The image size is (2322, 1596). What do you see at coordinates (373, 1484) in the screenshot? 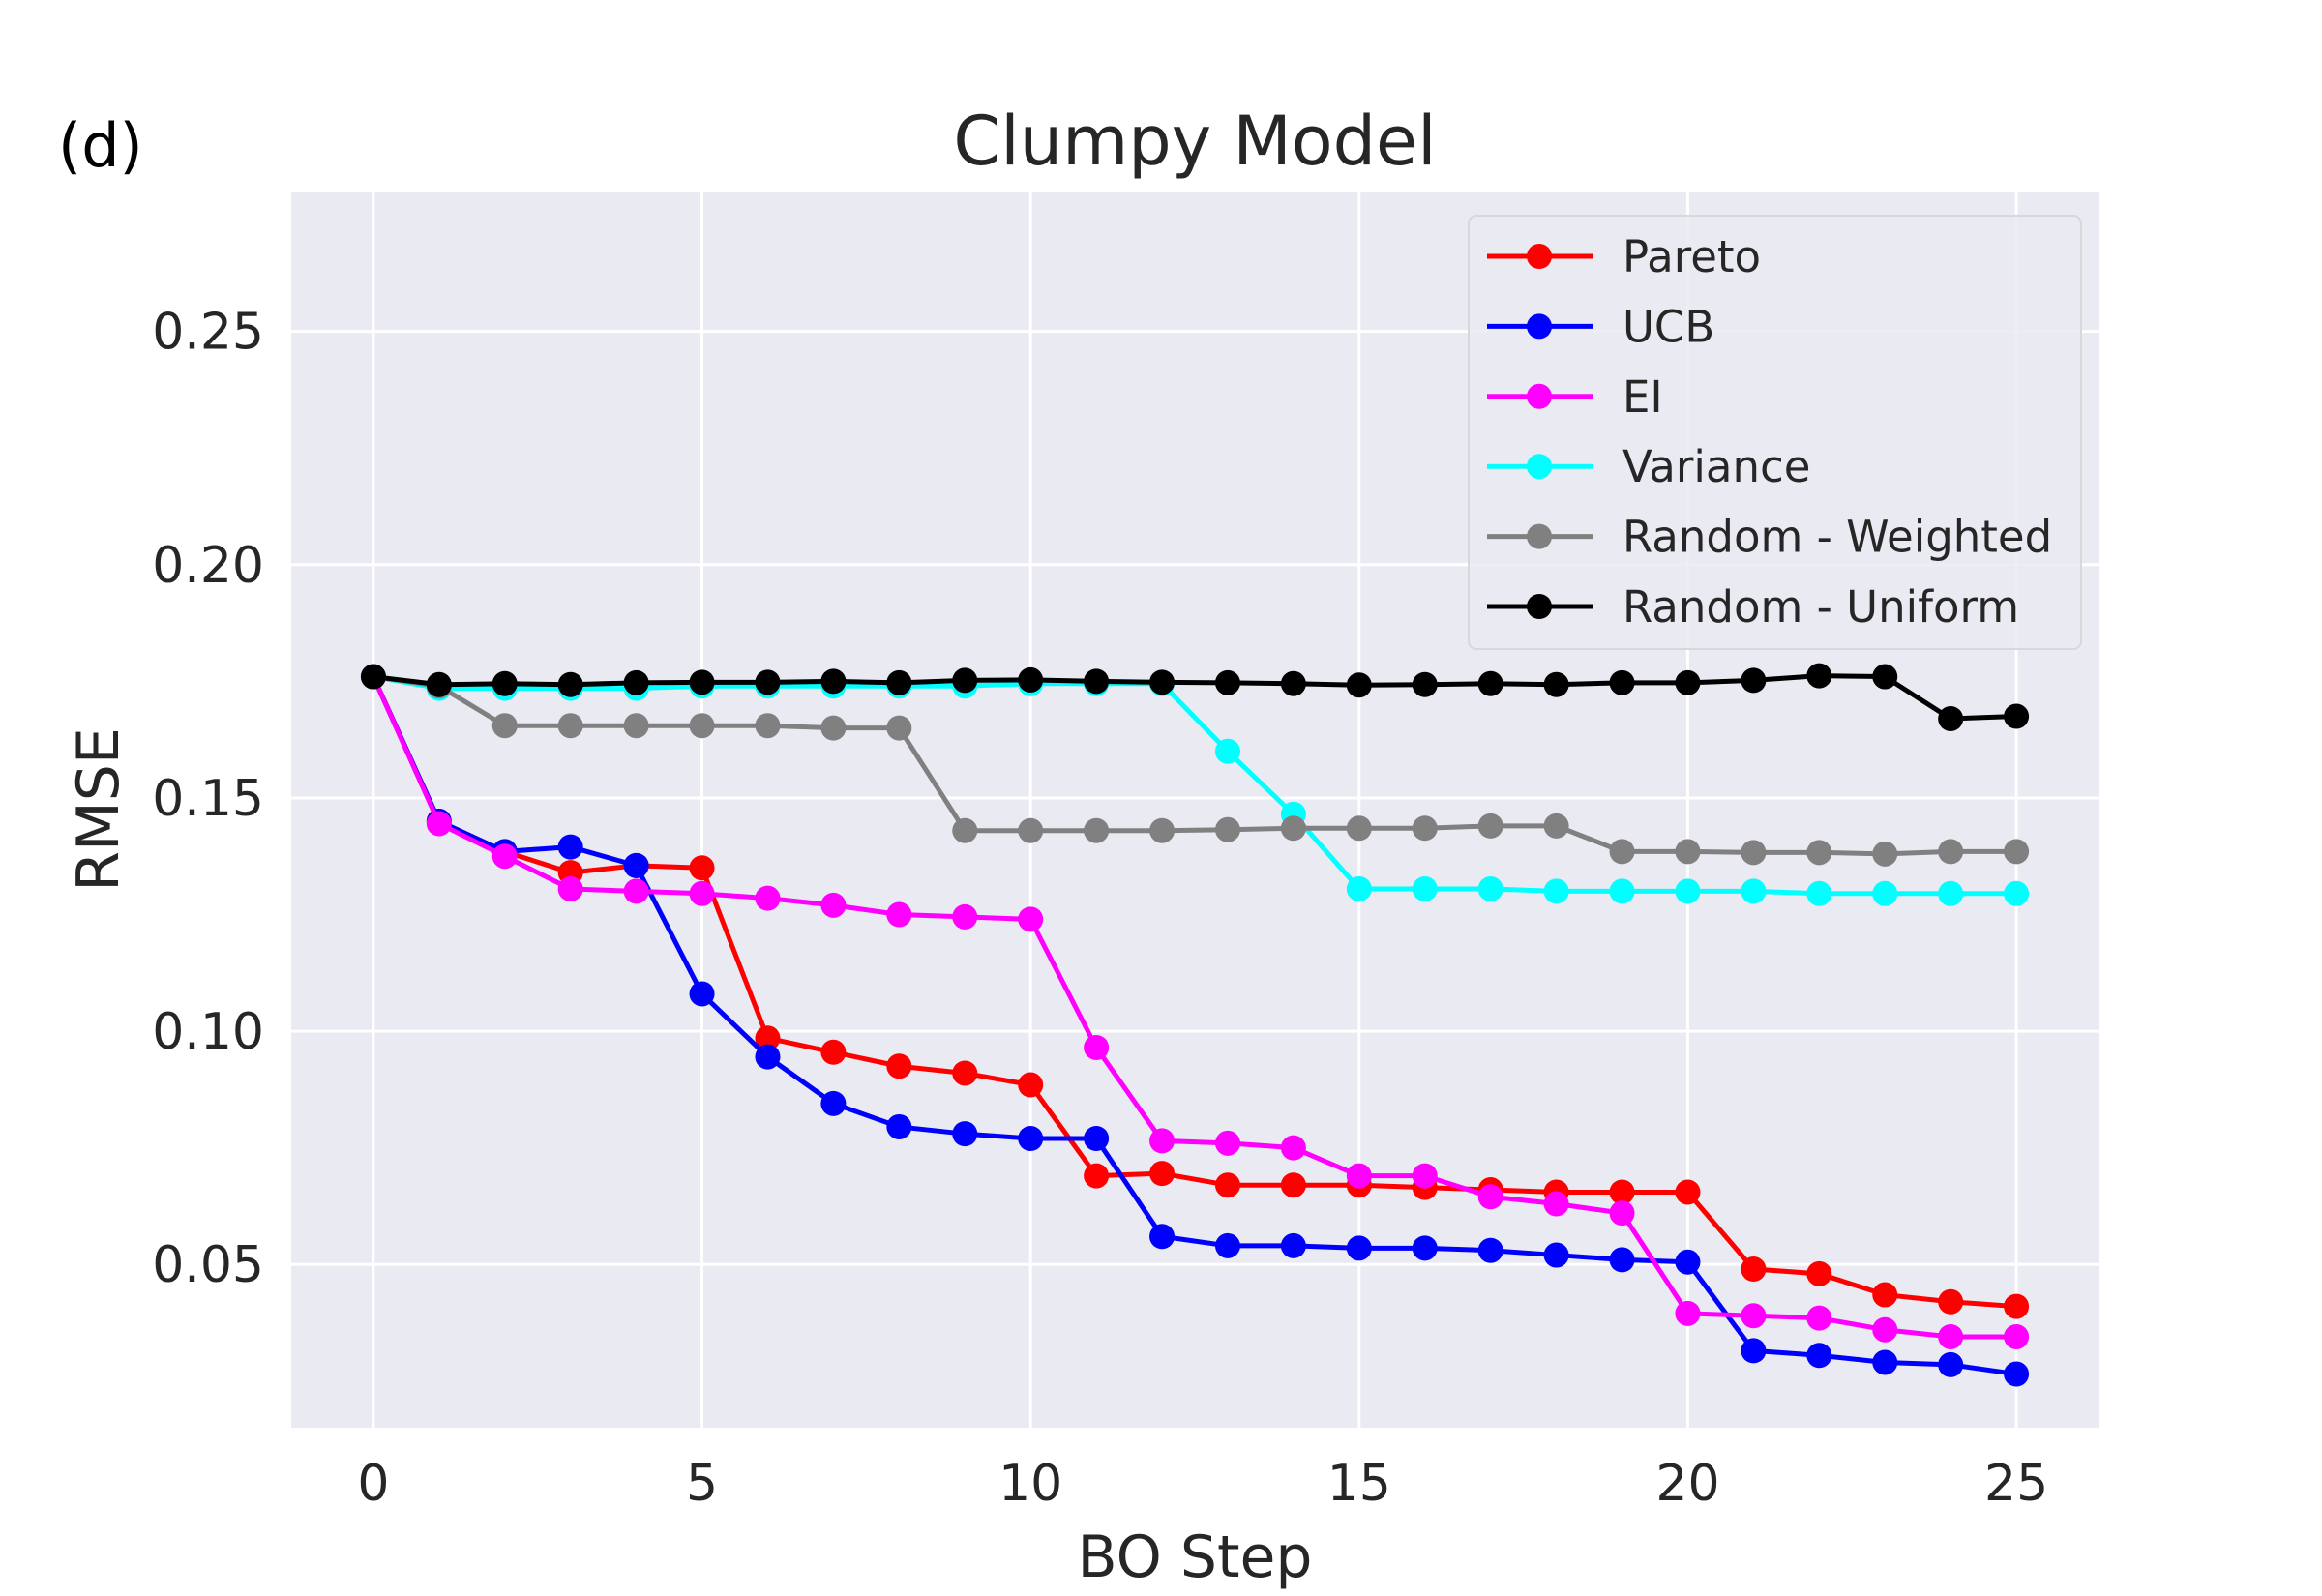
I see `x-tick-label: 0` at bounding box center [373, 1484].